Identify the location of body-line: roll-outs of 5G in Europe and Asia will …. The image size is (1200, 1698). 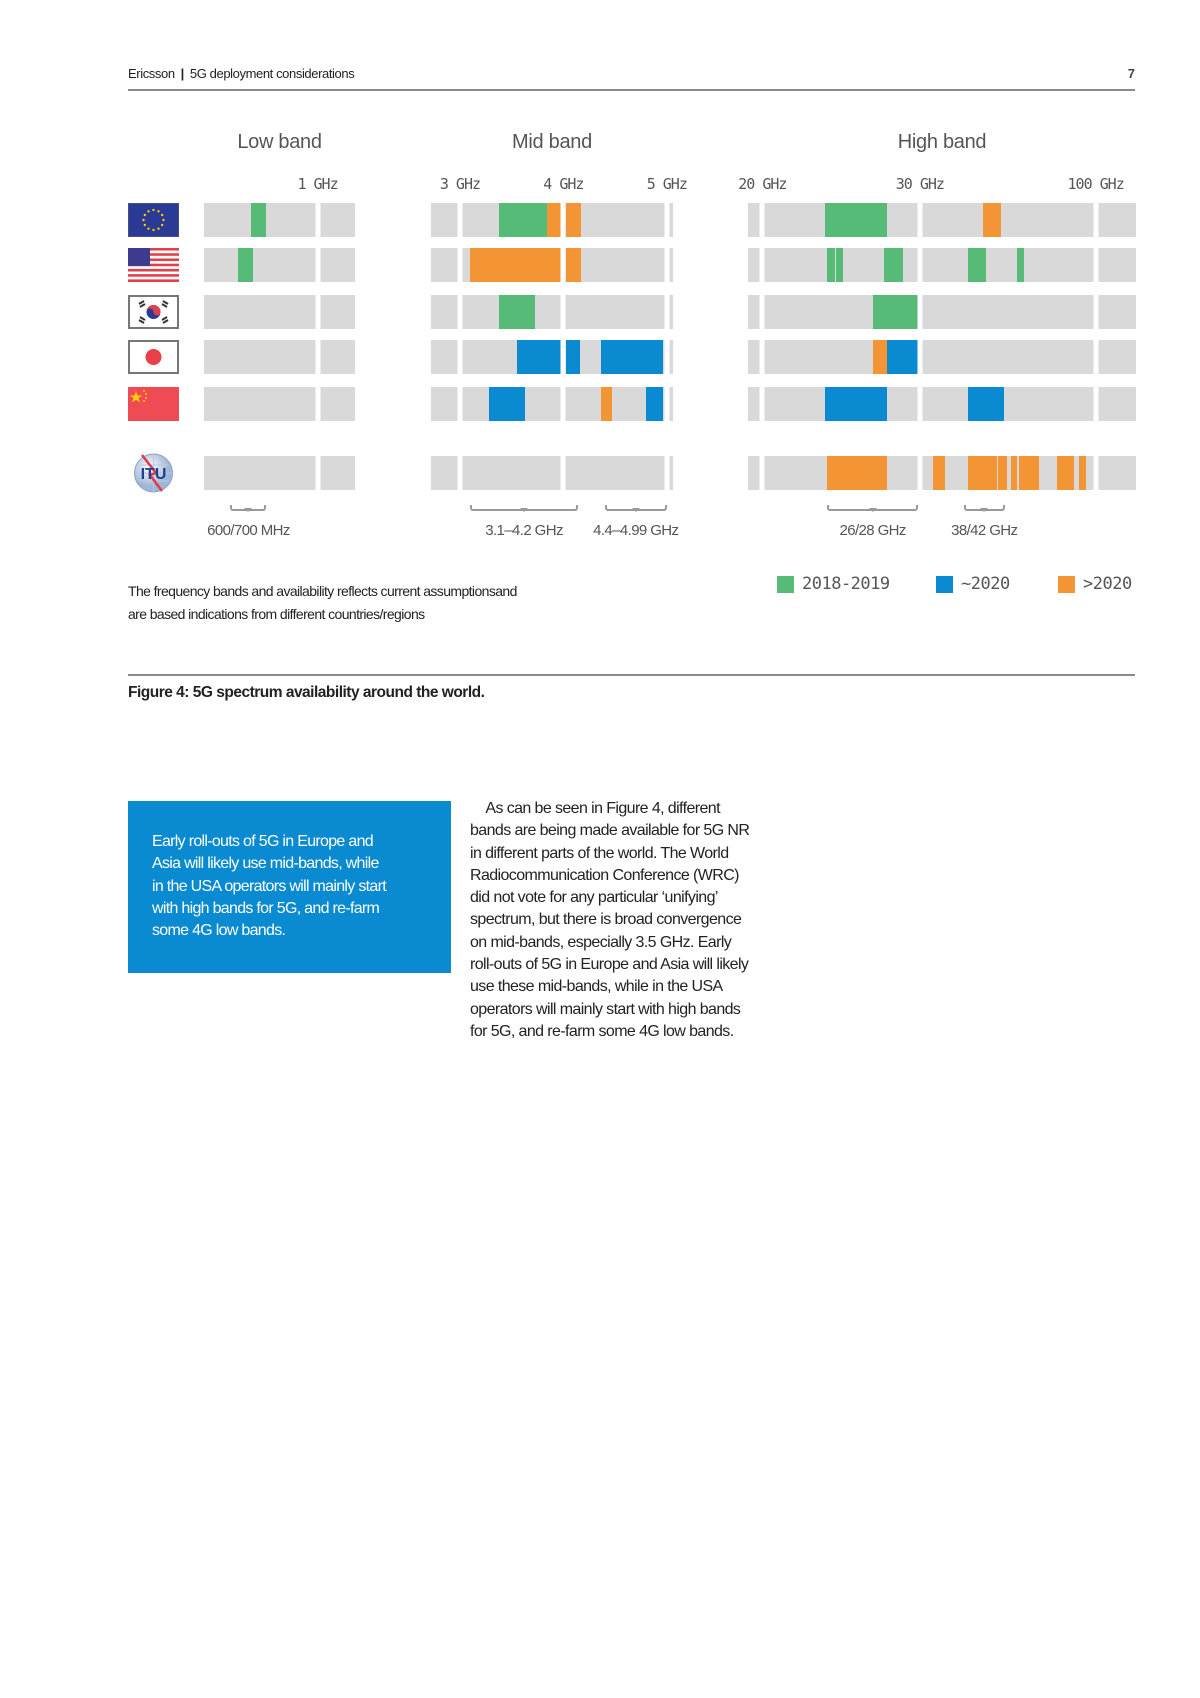
(609, 965).